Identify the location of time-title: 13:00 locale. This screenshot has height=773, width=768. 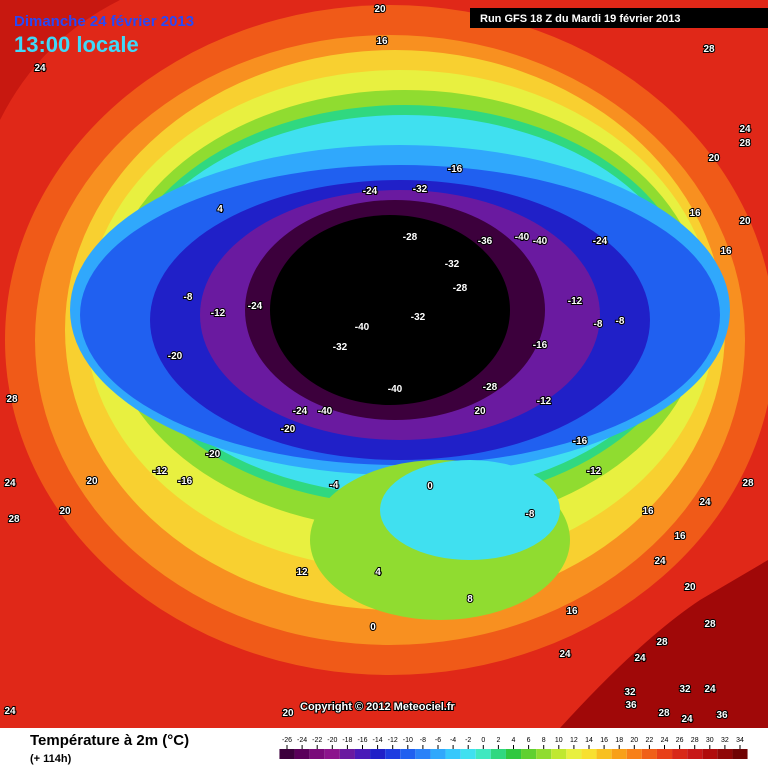
(76, 44).